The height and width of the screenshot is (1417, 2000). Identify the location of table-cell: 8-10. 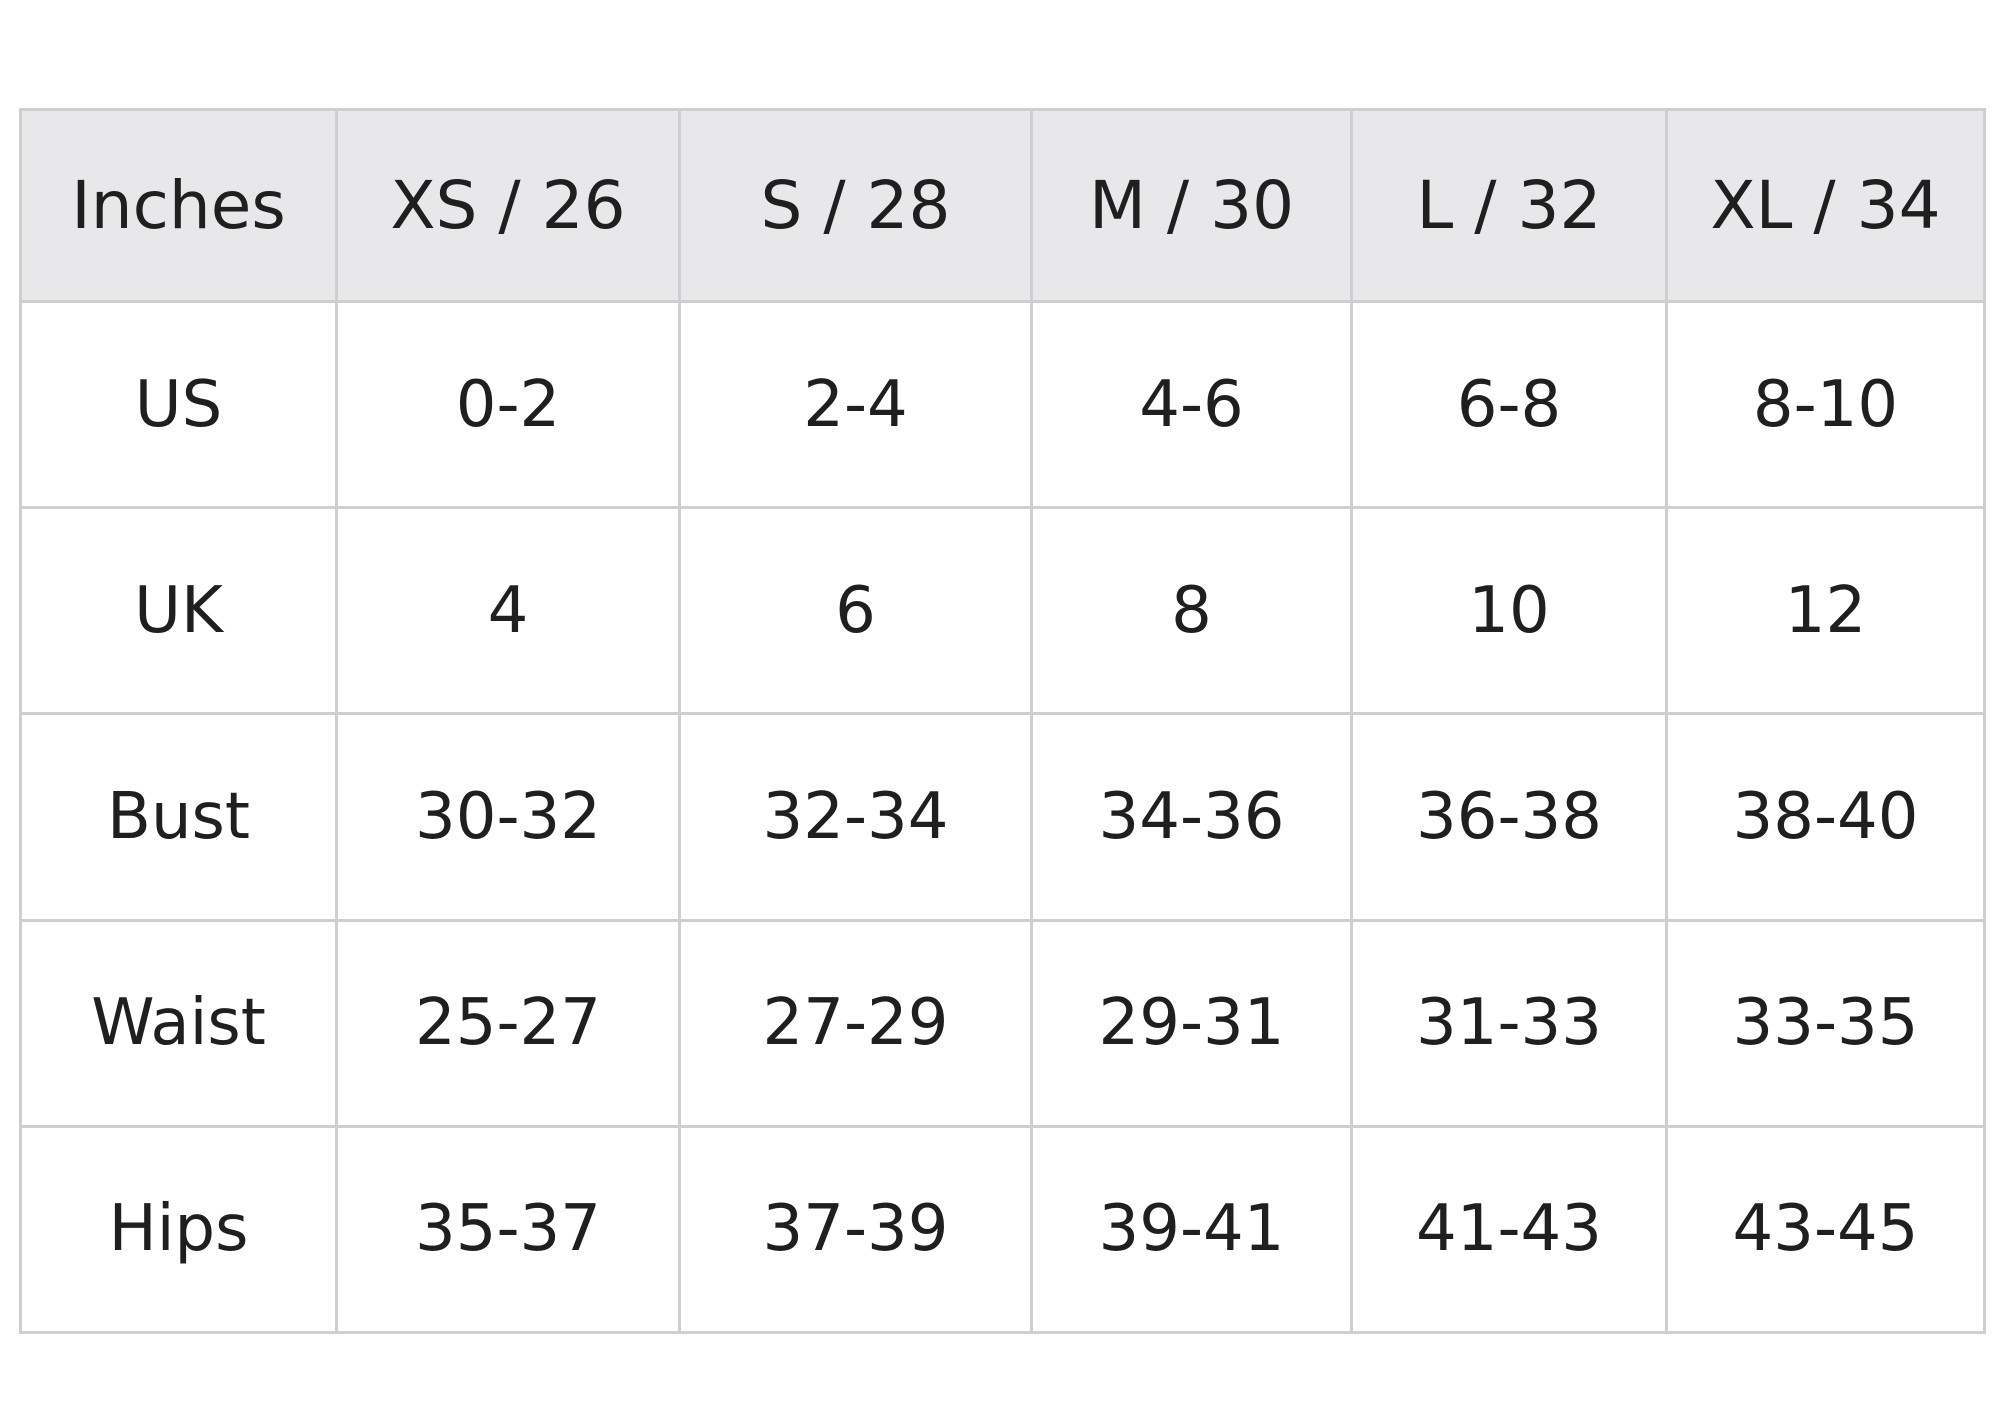
(1825, 404).